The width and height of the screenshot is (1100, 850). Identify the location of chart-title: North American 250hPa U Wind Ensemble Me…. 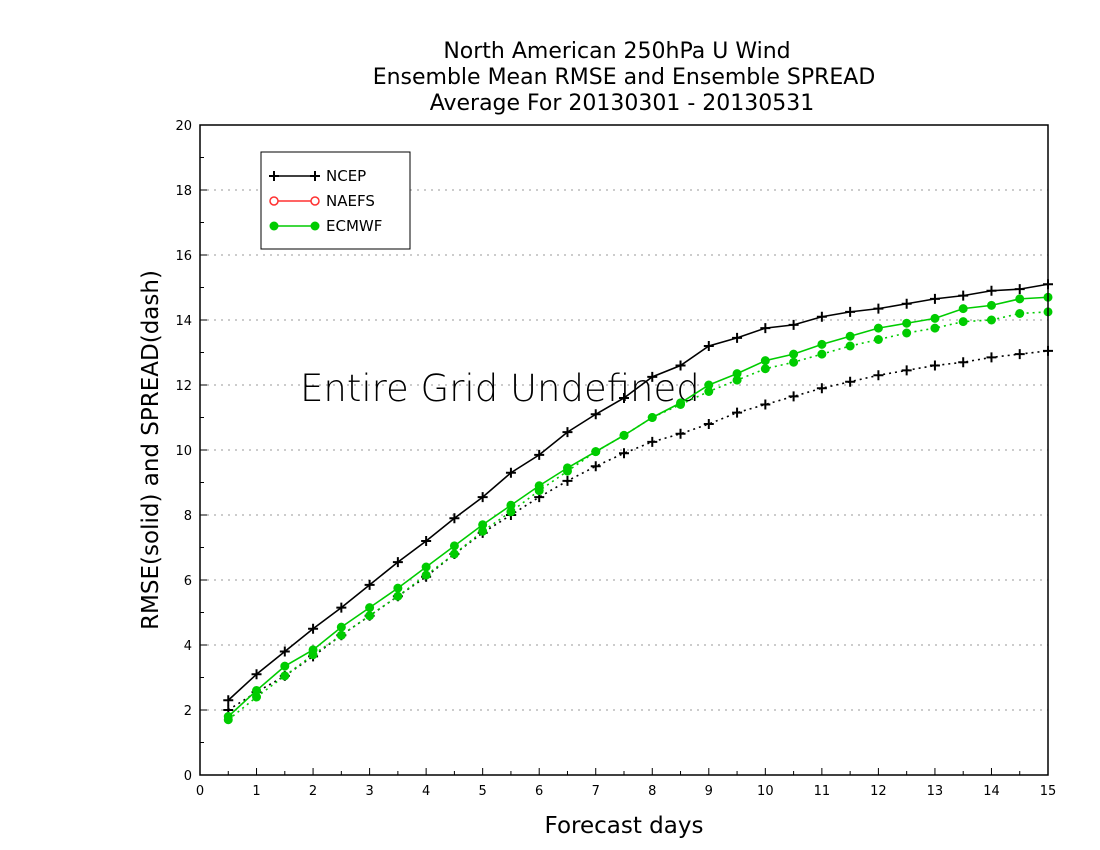
(624, 77).